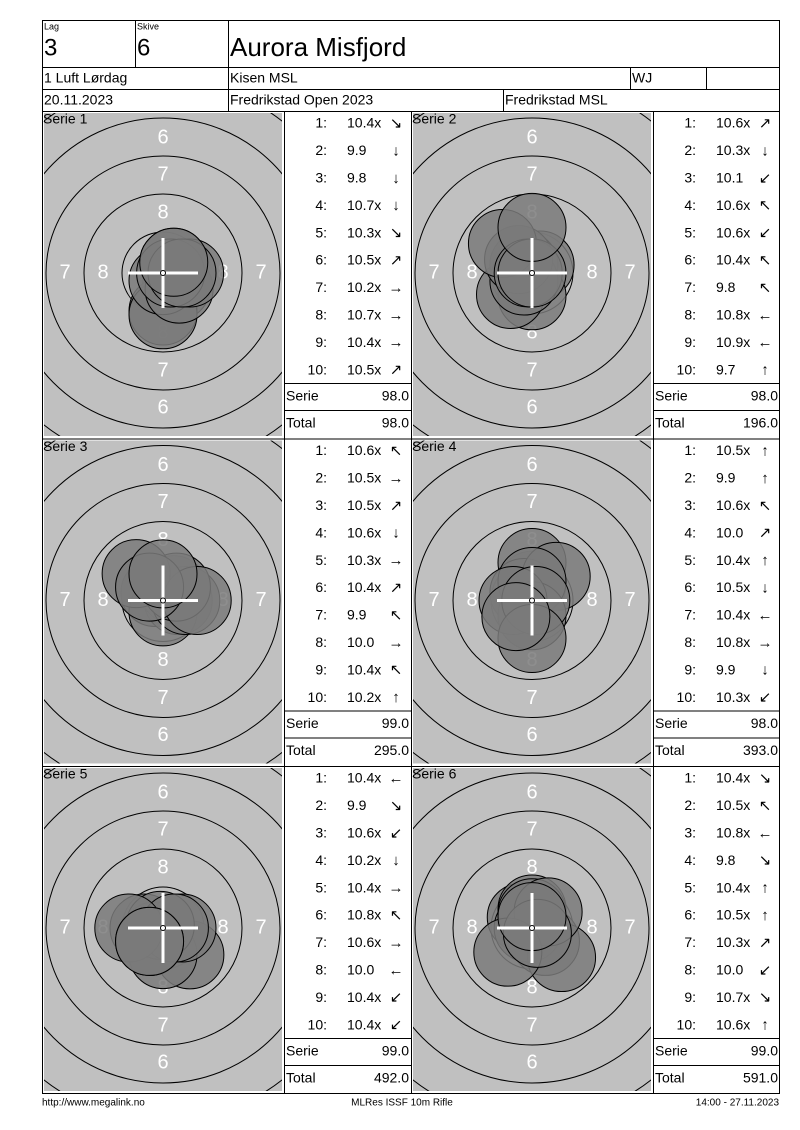 The image size is (800, 1130). Describe the element at coordinates (690, 505) in the screenshot. I see `shot-number: 3:` at that location.